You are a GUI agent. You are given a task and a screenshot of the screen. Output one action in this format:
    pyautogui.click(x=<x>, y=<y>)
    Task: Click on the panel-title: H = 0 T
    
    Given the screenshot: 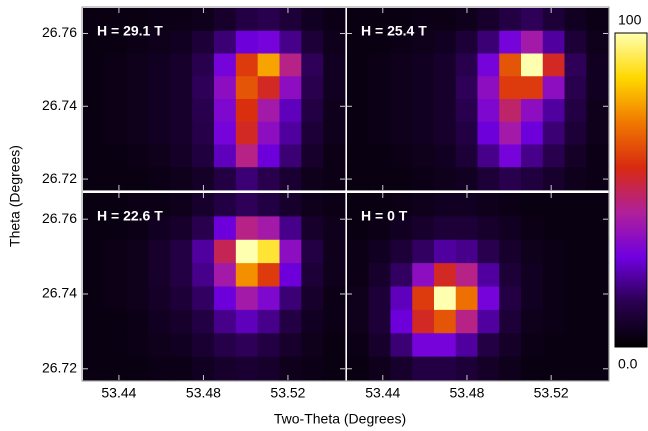 What is the action you would take?
    pyautogui.click(x=384, y=216)
    